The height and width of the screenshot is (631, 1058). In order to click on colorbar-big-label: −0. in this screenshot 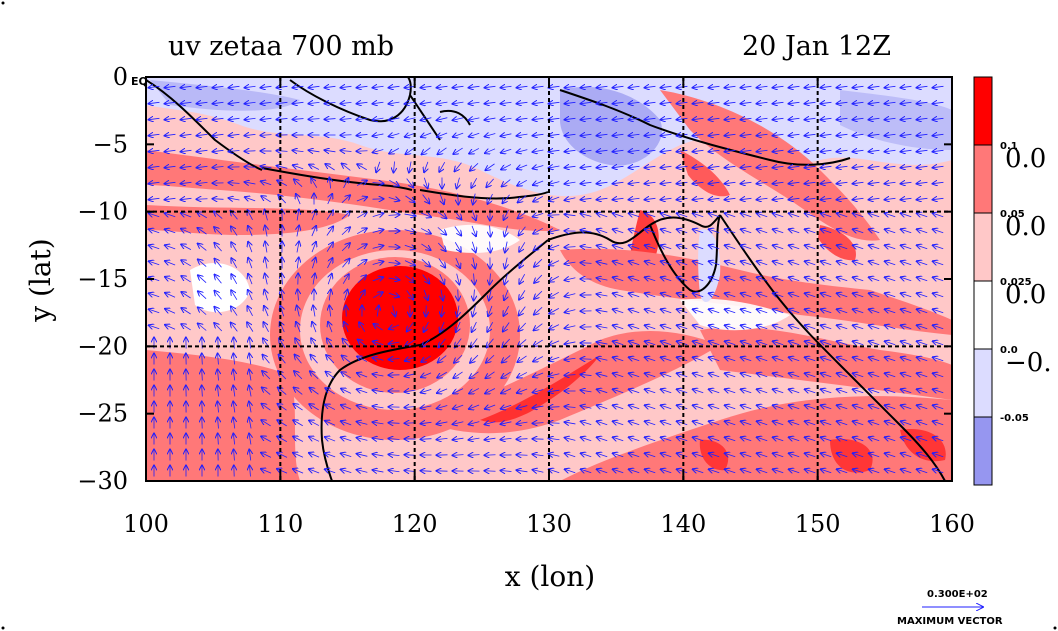, I will do `click(1028, 363)`.